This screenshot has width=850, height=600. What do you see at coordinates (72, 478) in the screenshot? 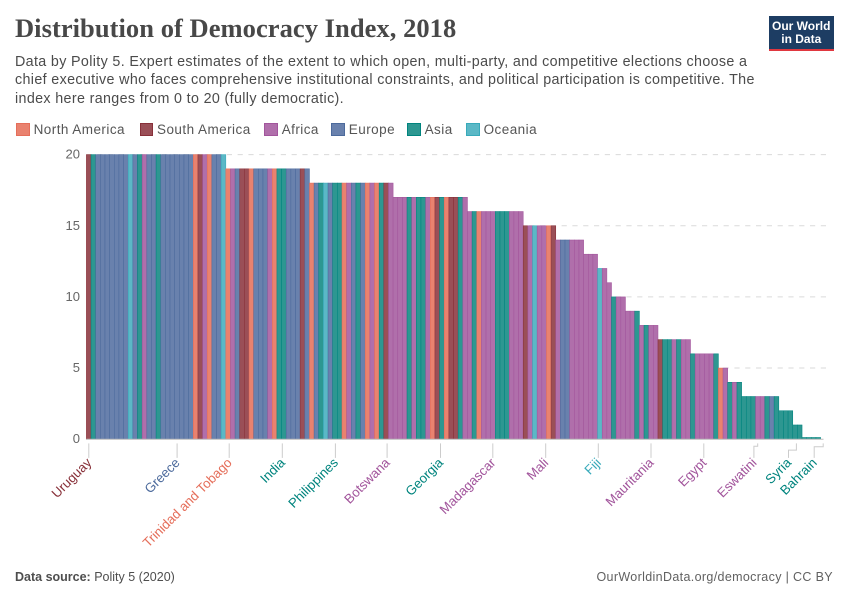
I see `svg-text: Uruguay` at bounding box center [72, 478].